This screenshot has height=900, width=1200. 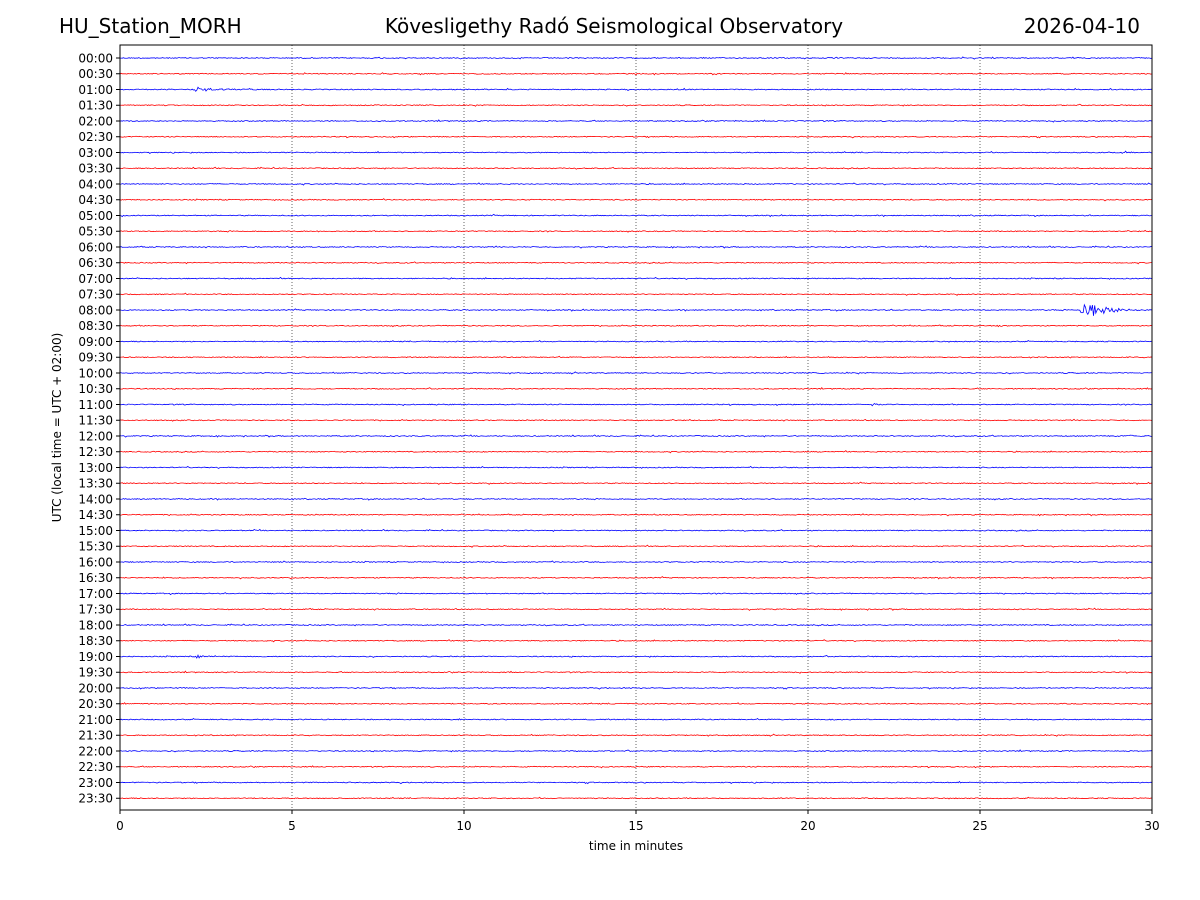 What do you see at coordinates (95, 499) in the screenshot?
I see `y-tick-label: 14:00` at bounding box center [95, 499].